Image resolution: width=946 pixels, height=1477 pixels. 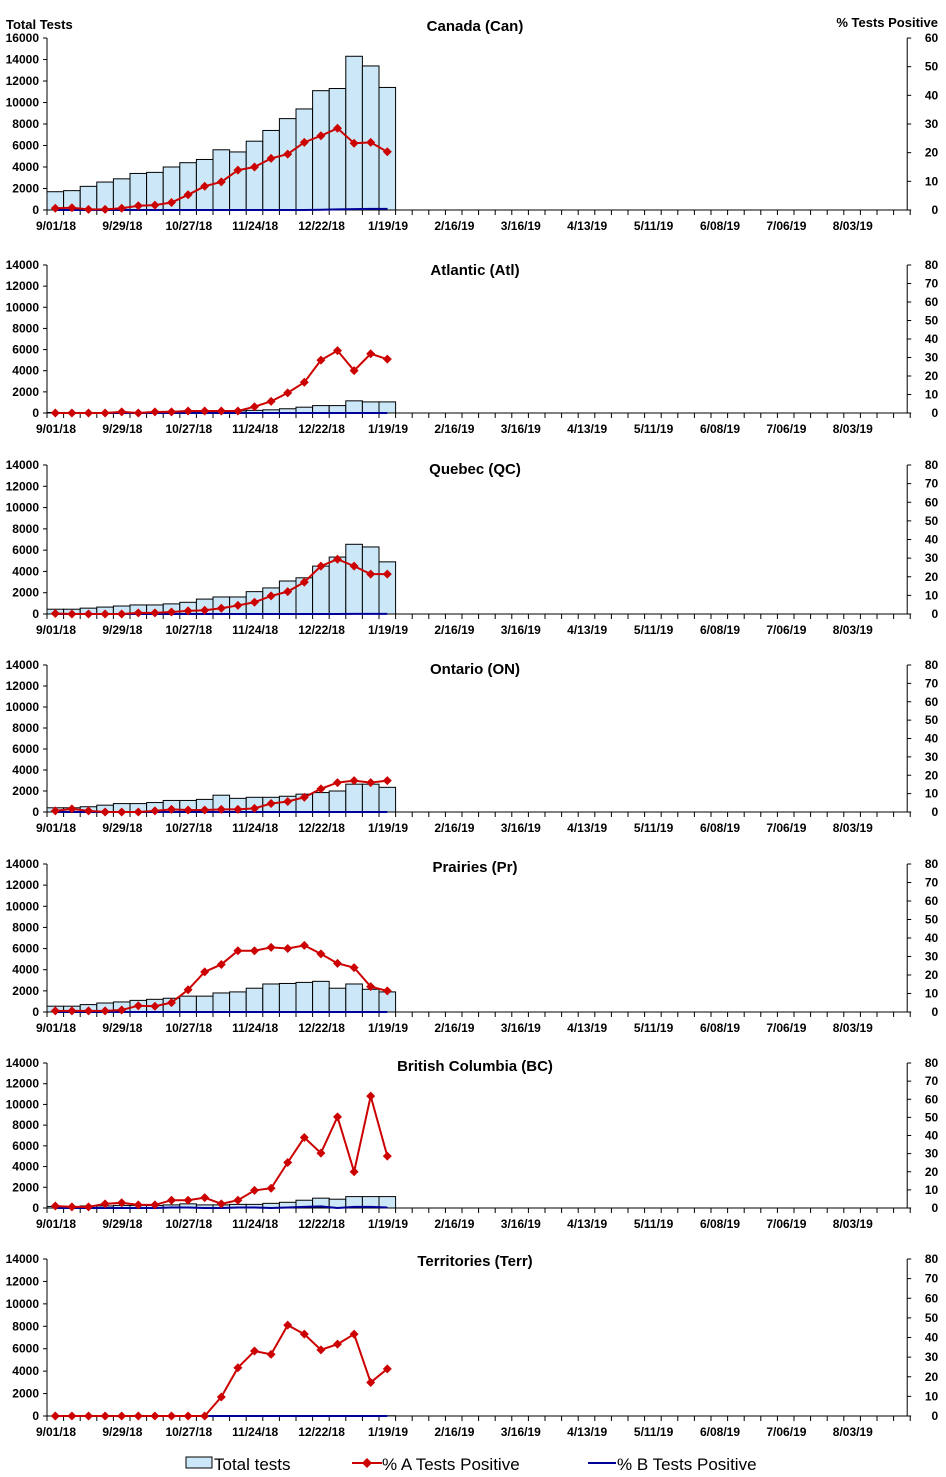 I want to click on right-tick-label: 50, so click(x=932, y=1117).